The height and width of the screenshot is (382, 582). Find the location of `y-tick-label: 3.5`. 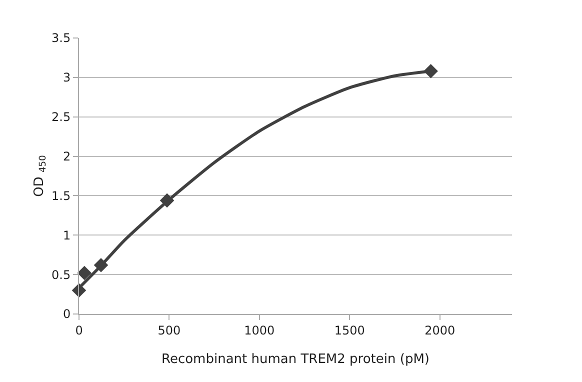

y-tick-label: 3.5 is located at coordinates (61, 38).